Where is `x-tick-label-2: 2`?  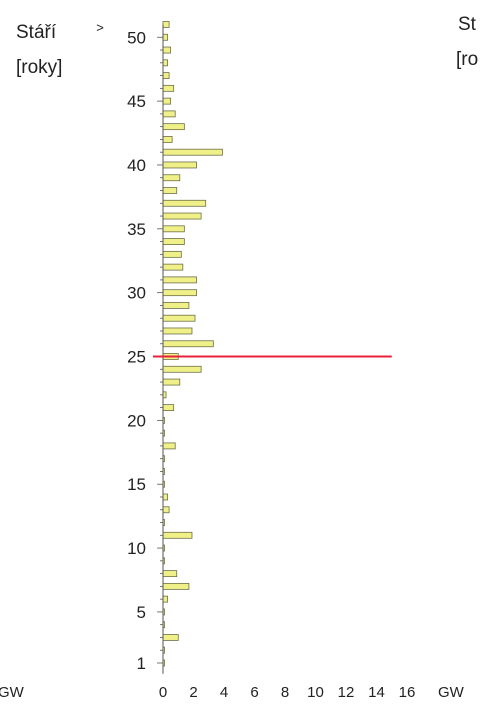 x-tick-label-2: 2 is located at coordinates (193, 692).